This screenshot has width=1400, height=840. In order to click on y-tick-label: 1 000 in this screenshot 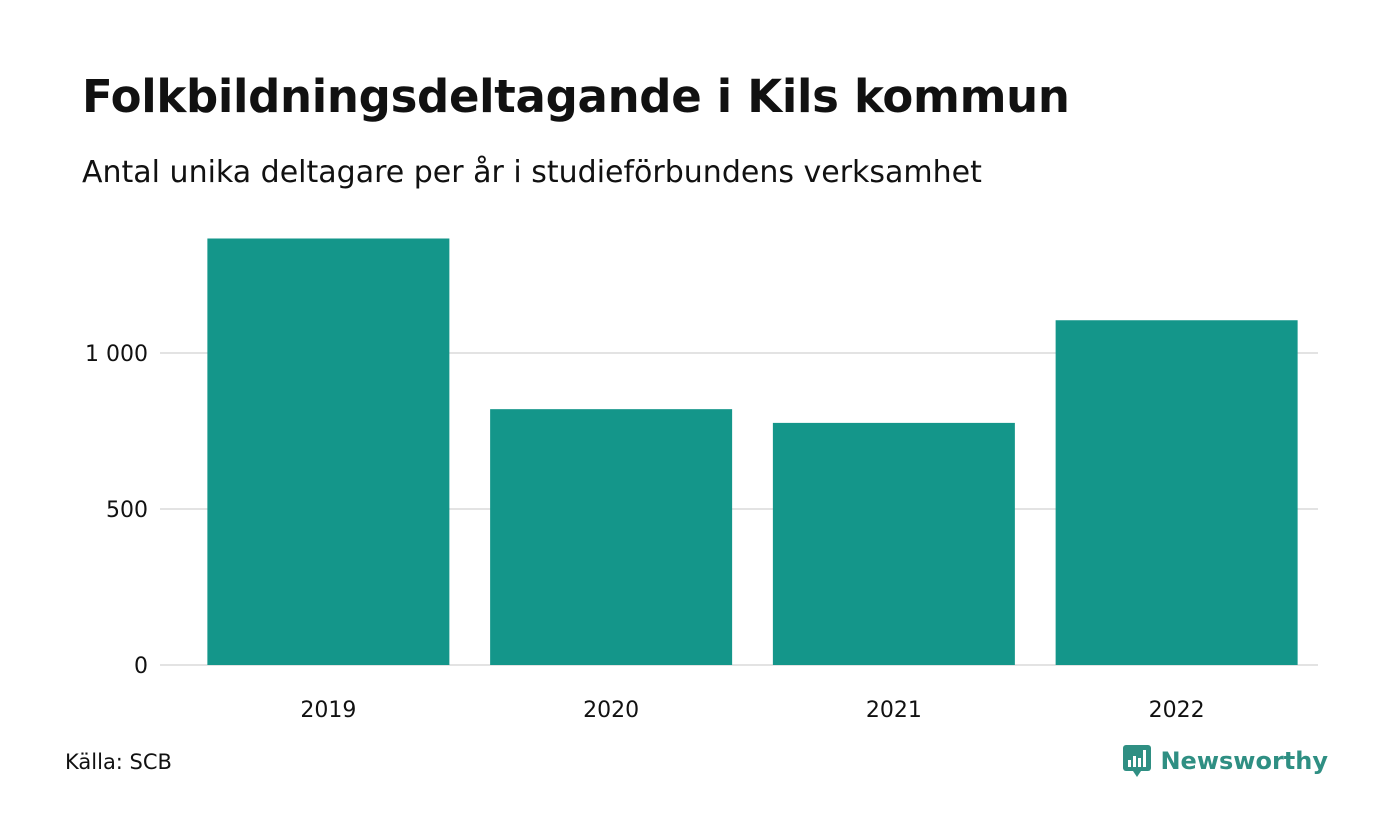, I will do `click(116, 354)`.